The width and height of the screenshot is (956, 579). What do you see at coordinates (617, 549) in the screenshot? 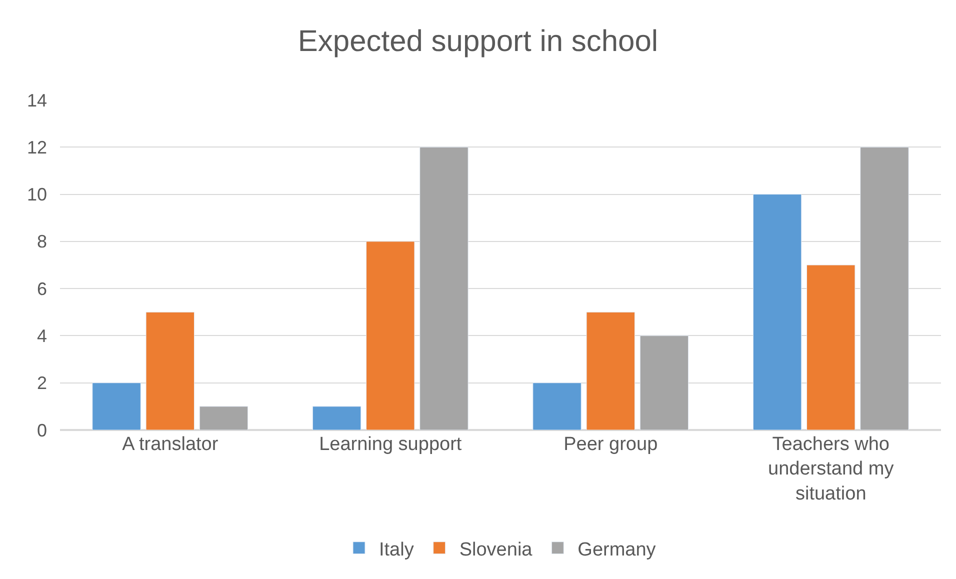
I see `legend-label: Germany` at bounding box center [617, 549].